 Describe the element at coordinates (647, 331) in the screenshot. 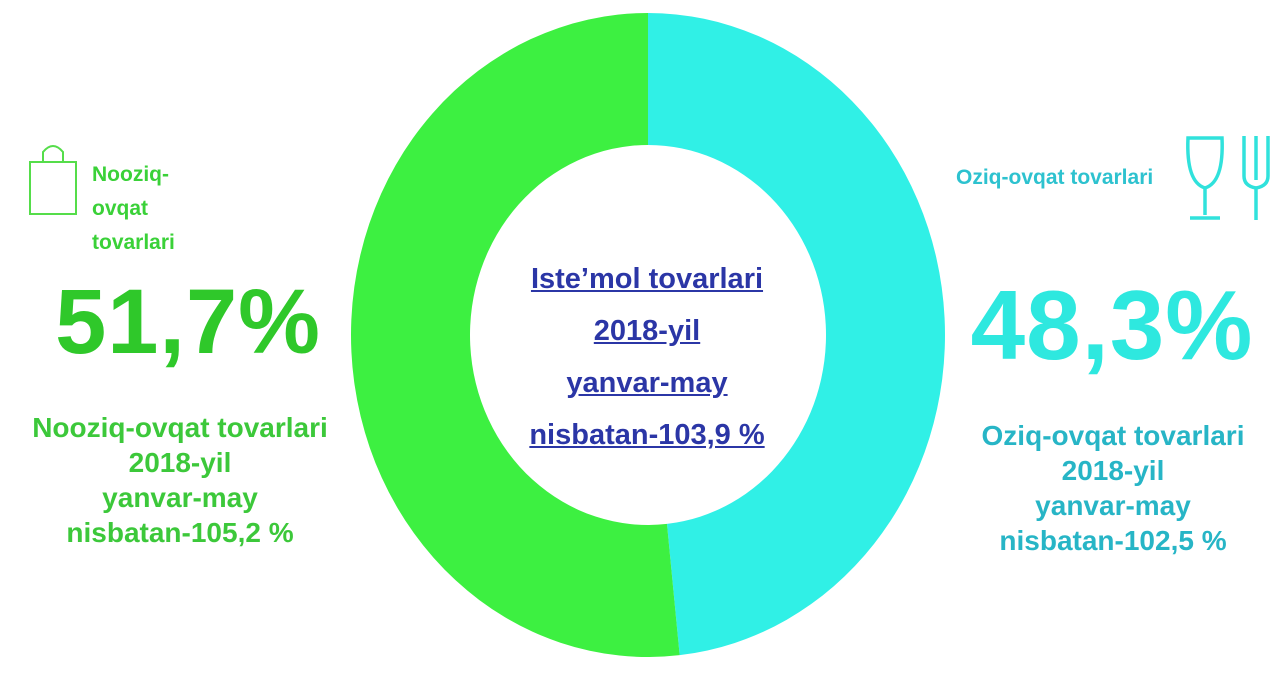

I see `center-title-line: 2018-yil` at that location.